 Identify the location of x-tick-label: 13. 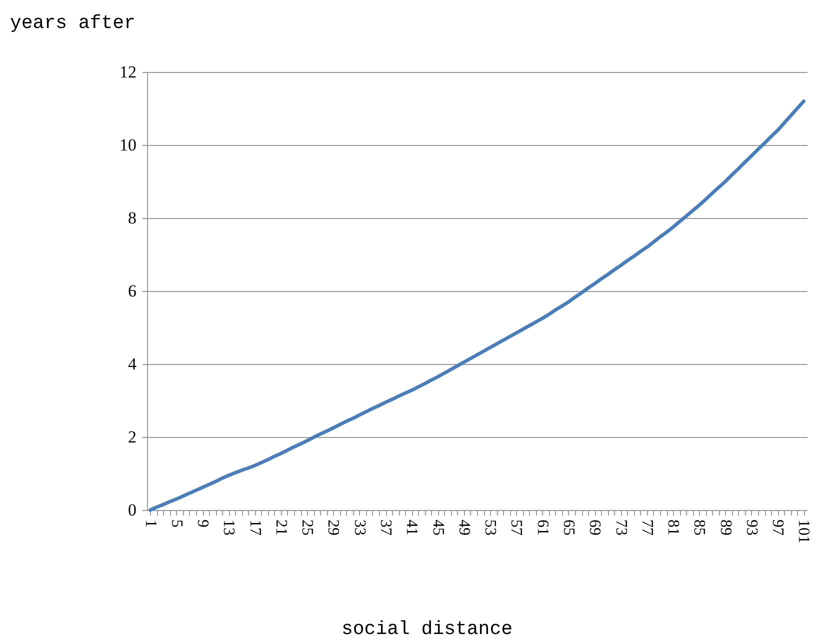
(229, 528).